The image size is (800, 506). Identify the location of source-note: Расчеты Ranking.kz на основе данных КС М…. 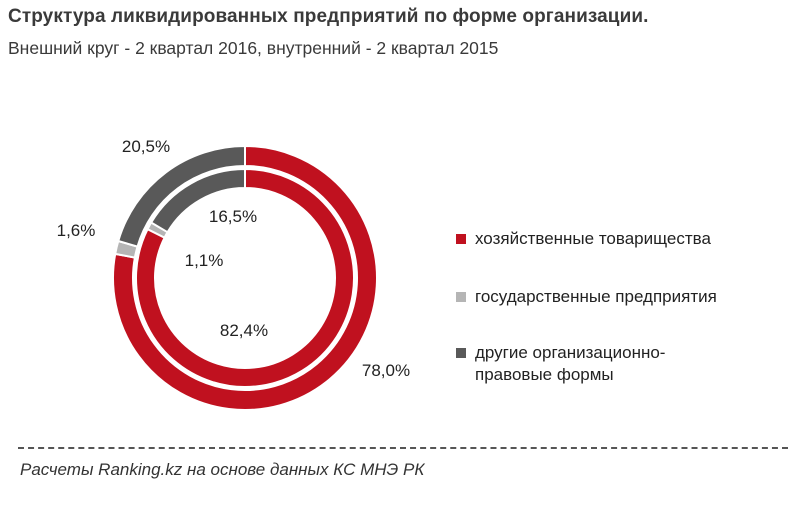
(222, 469).